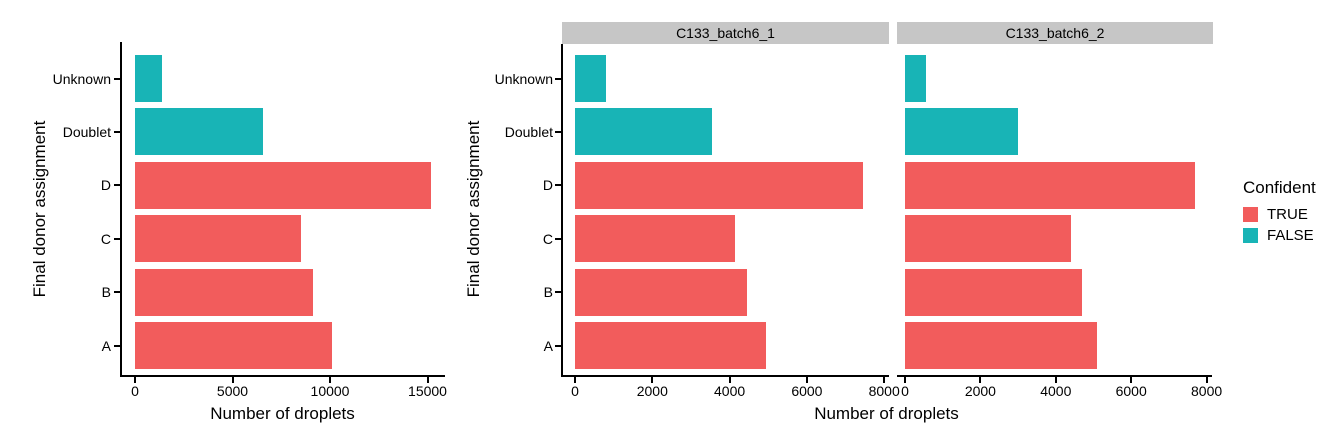  What do you see at coordinates (1250, 235) in the screenshot?
I see `legend-swatch-false` at bounding box center [1250, 235].